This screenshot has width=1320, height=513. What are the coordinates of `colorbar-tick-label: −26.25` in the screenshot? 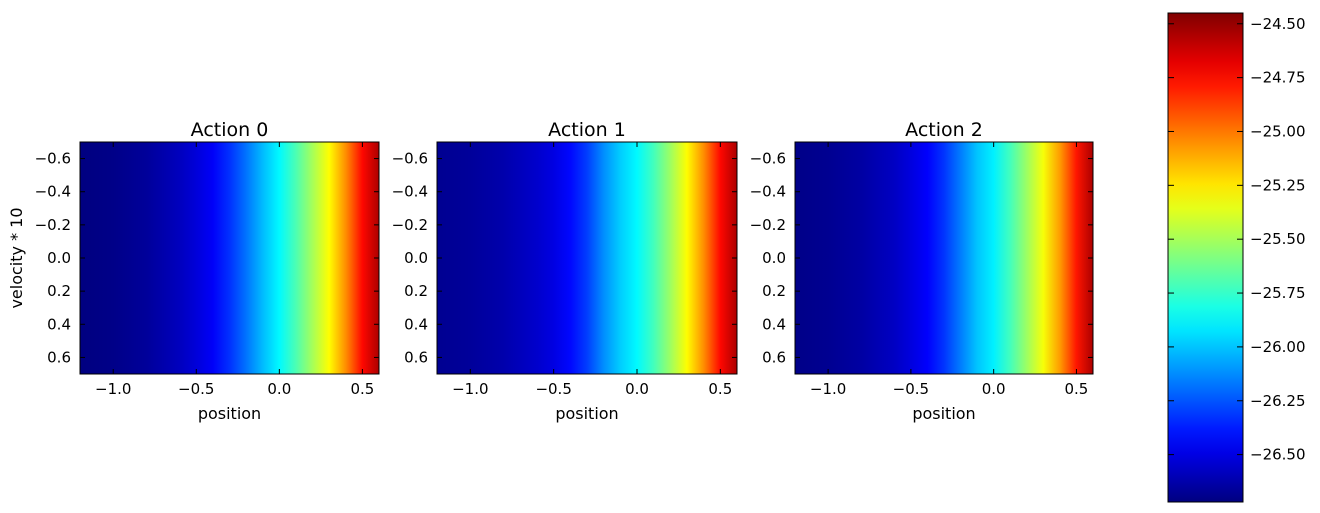 It's located at (1278, 401).